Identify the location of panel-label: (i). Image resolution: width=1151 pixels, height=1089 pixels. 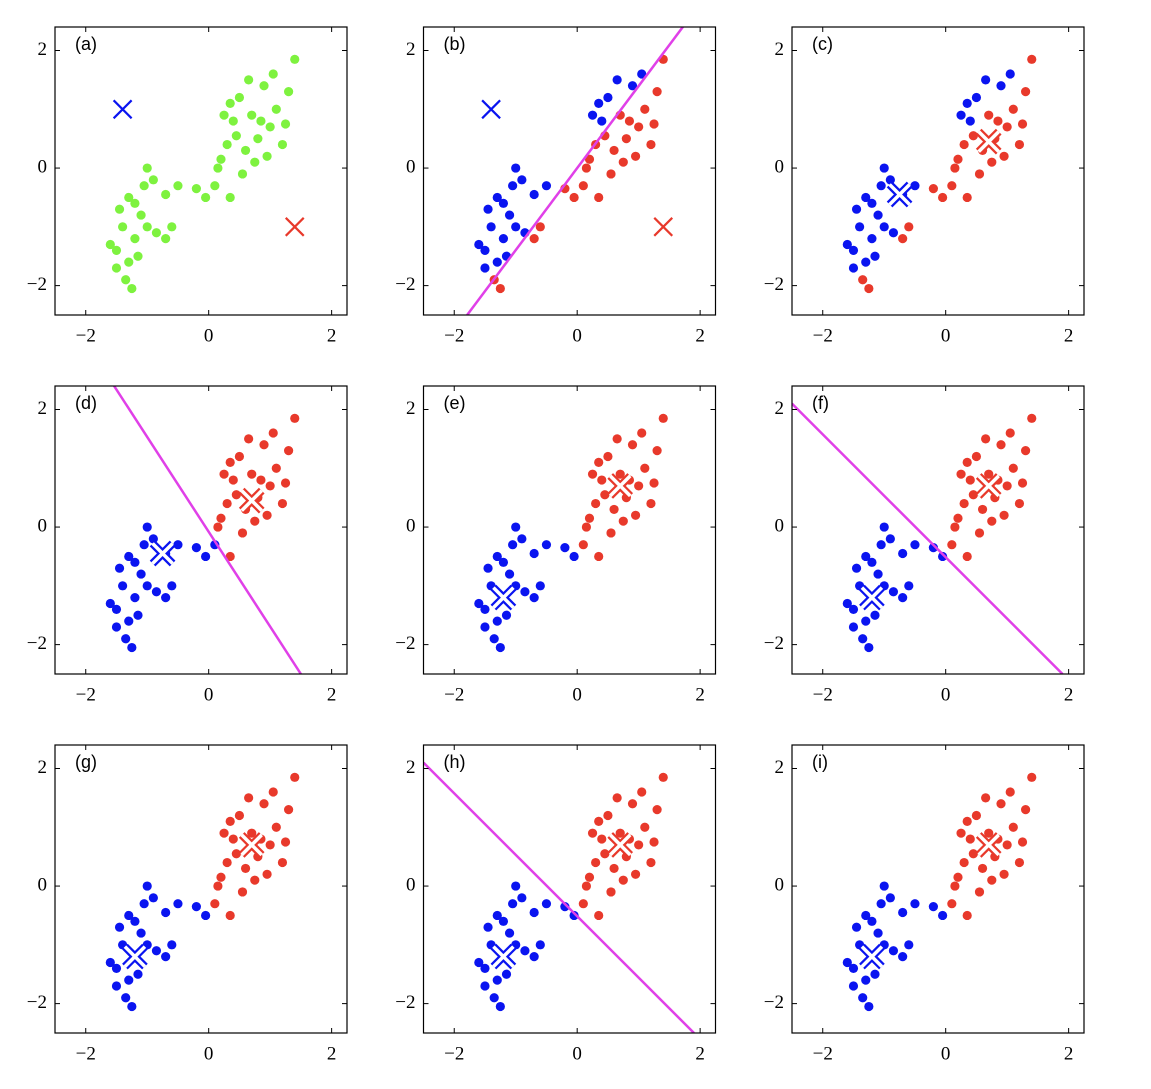
(820, 762).